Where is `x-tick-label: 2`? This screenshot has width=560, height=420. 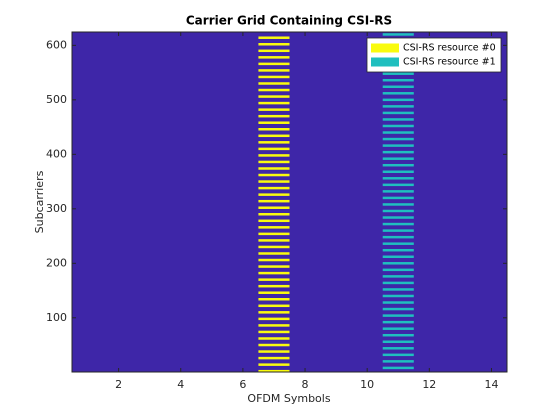 x-tick-label: 2 is located at coordinates (118, 384).